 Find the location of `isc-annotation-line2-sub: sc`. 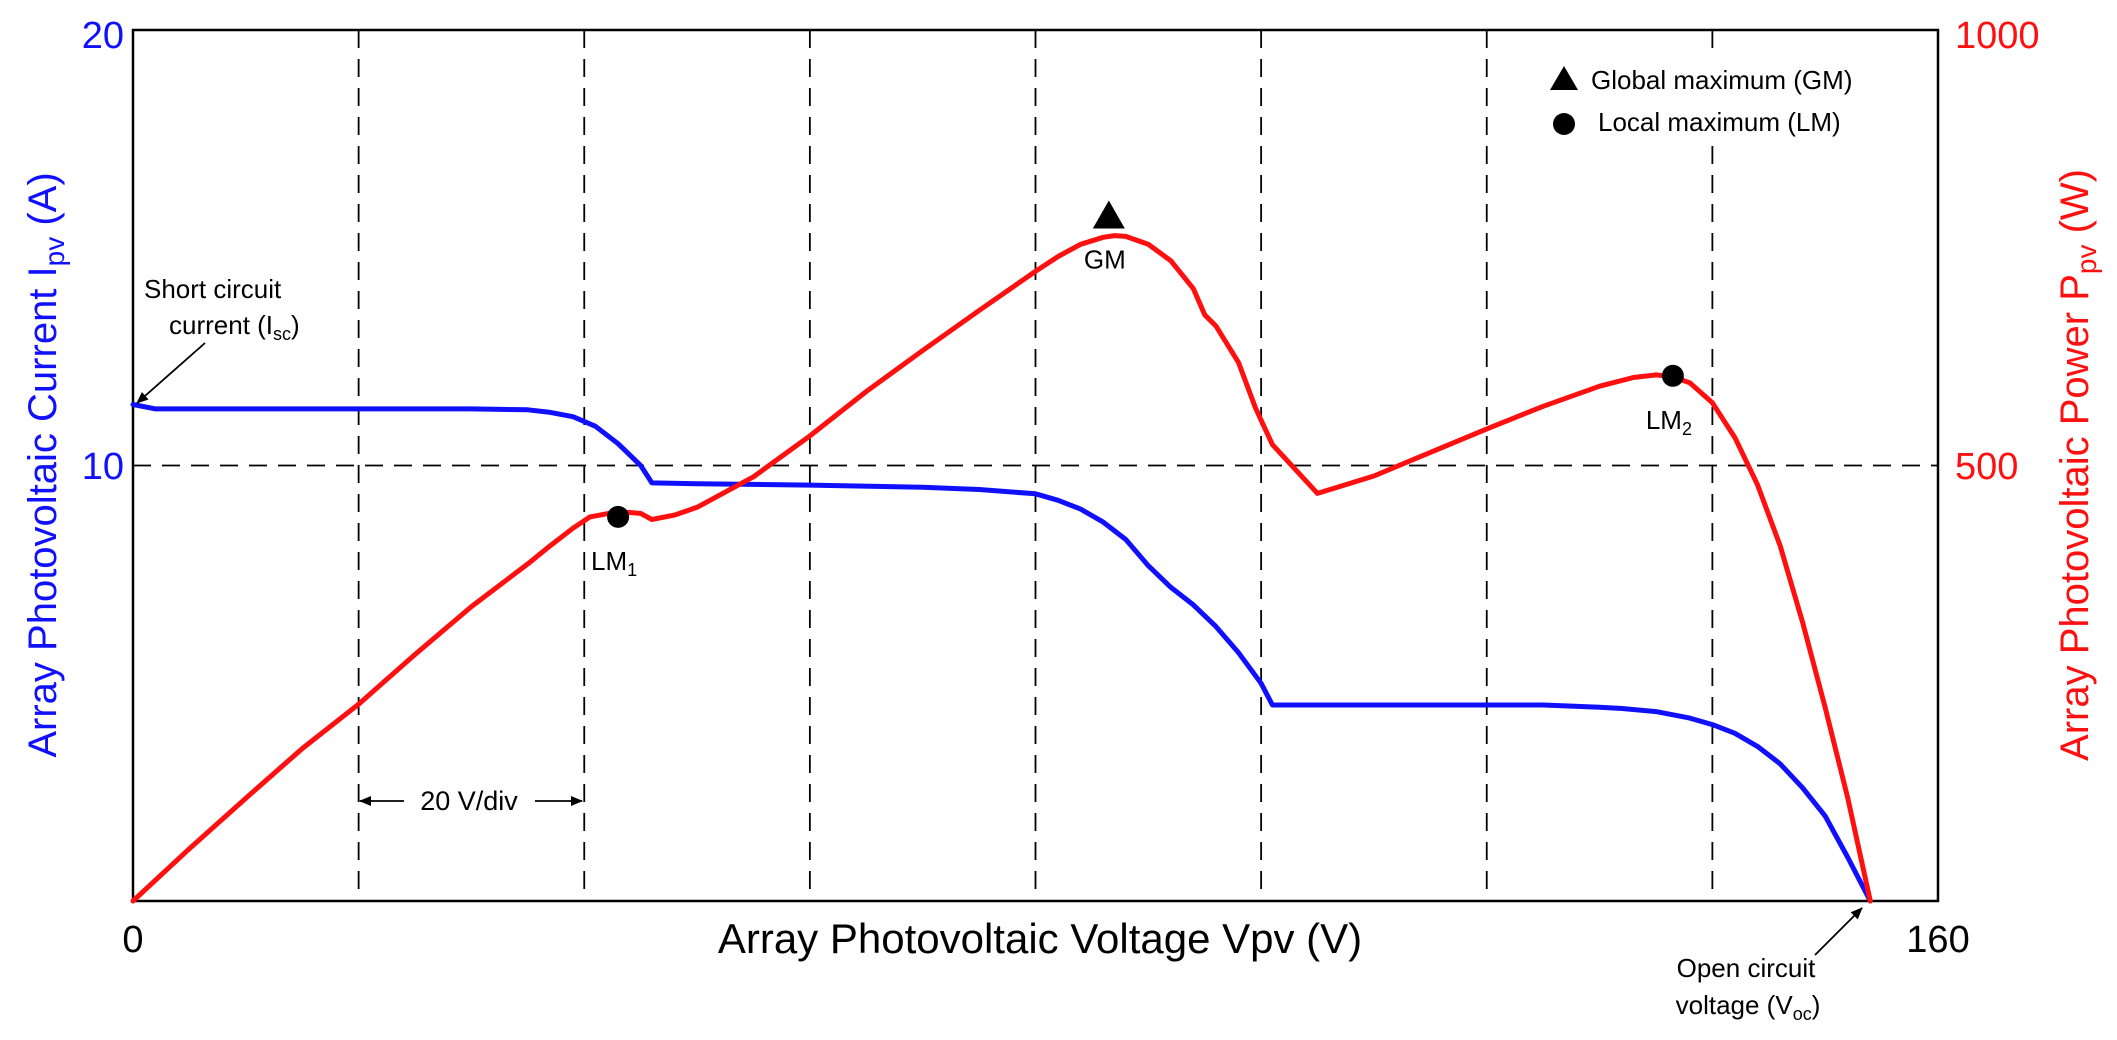

isc-annotation-line2-sub: sc is located at coordinates (282, 334).